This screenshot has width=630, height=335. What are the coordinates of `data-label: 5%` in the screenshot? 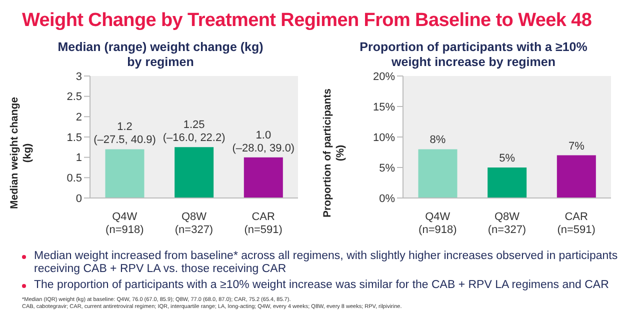 It's located at (507, 158).